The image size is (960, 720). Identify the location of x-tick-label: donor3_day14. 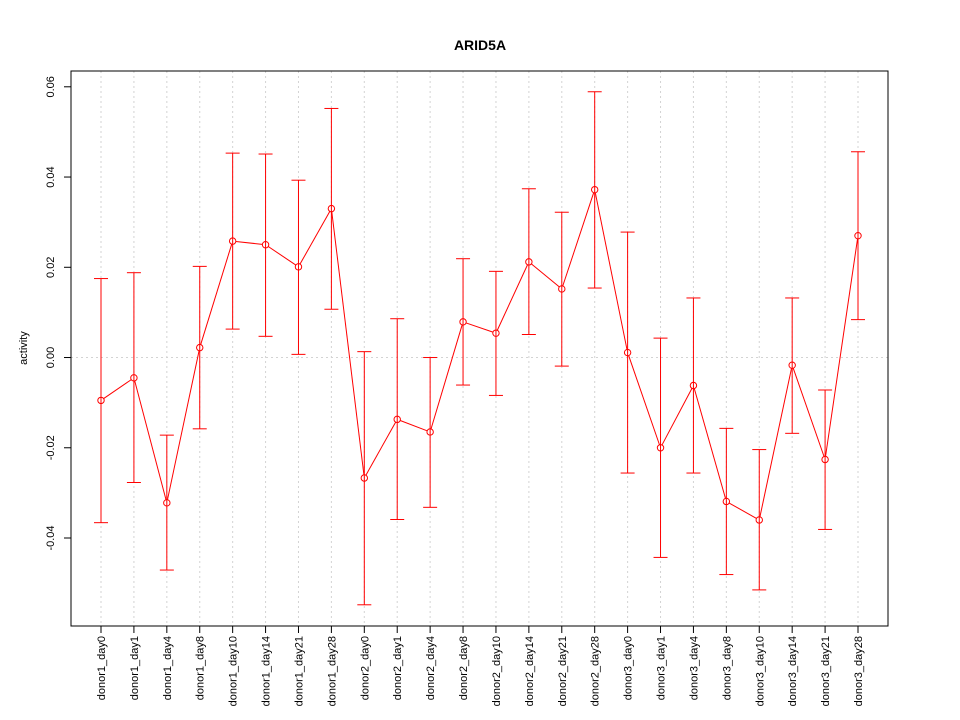
(793, 671).